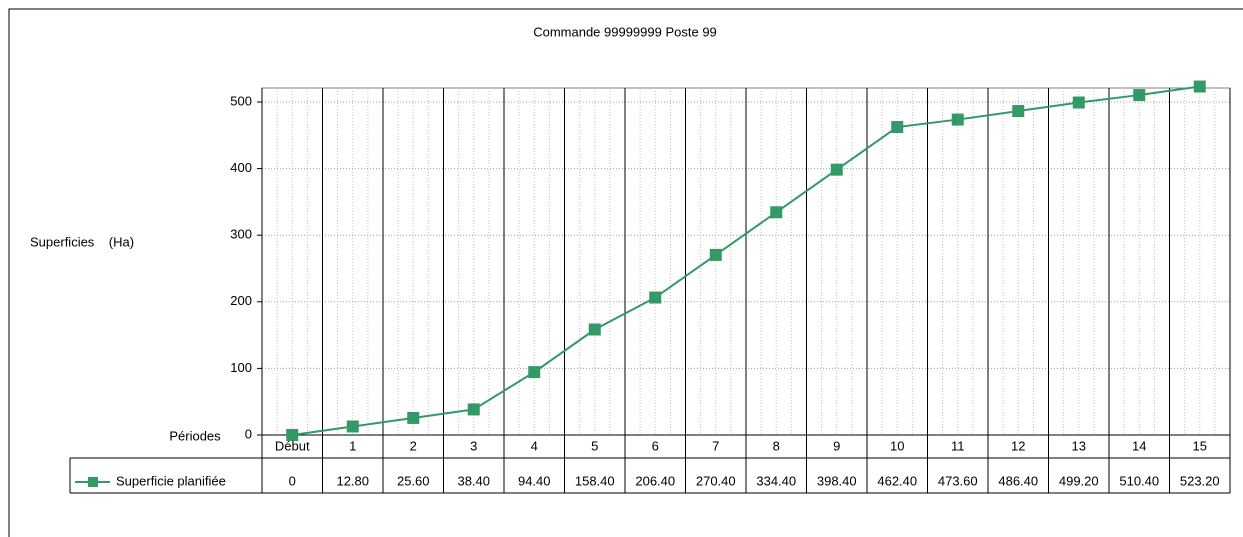  Describe the element at coordinates (1139, 480) in the screenshot. I see `table-value: 510.40` at that location.